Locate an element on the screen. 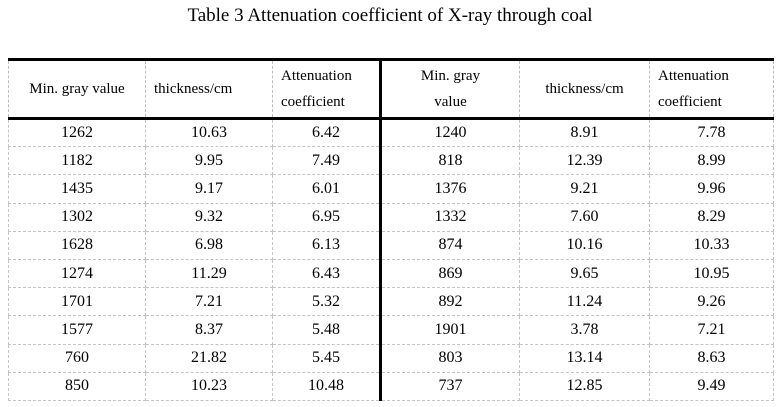 This screenshot has width=780, height=407. cell-min-gray-value-2: 869 is located at coordinates (450, 274).